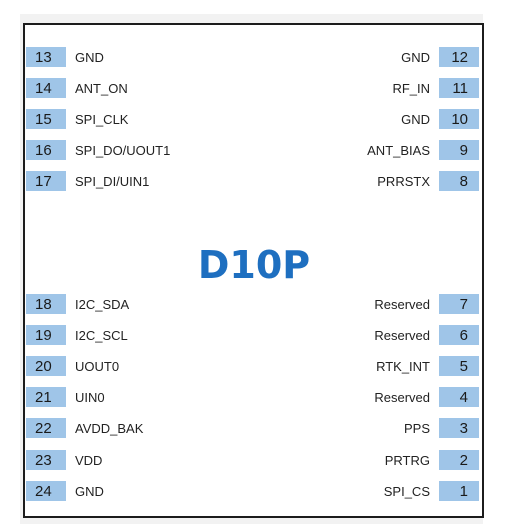 The image size is (508, 532). Describe the element at coordinates (102, 119) in the screenshot. I see `pin-label: SPI_CLK` at that location.